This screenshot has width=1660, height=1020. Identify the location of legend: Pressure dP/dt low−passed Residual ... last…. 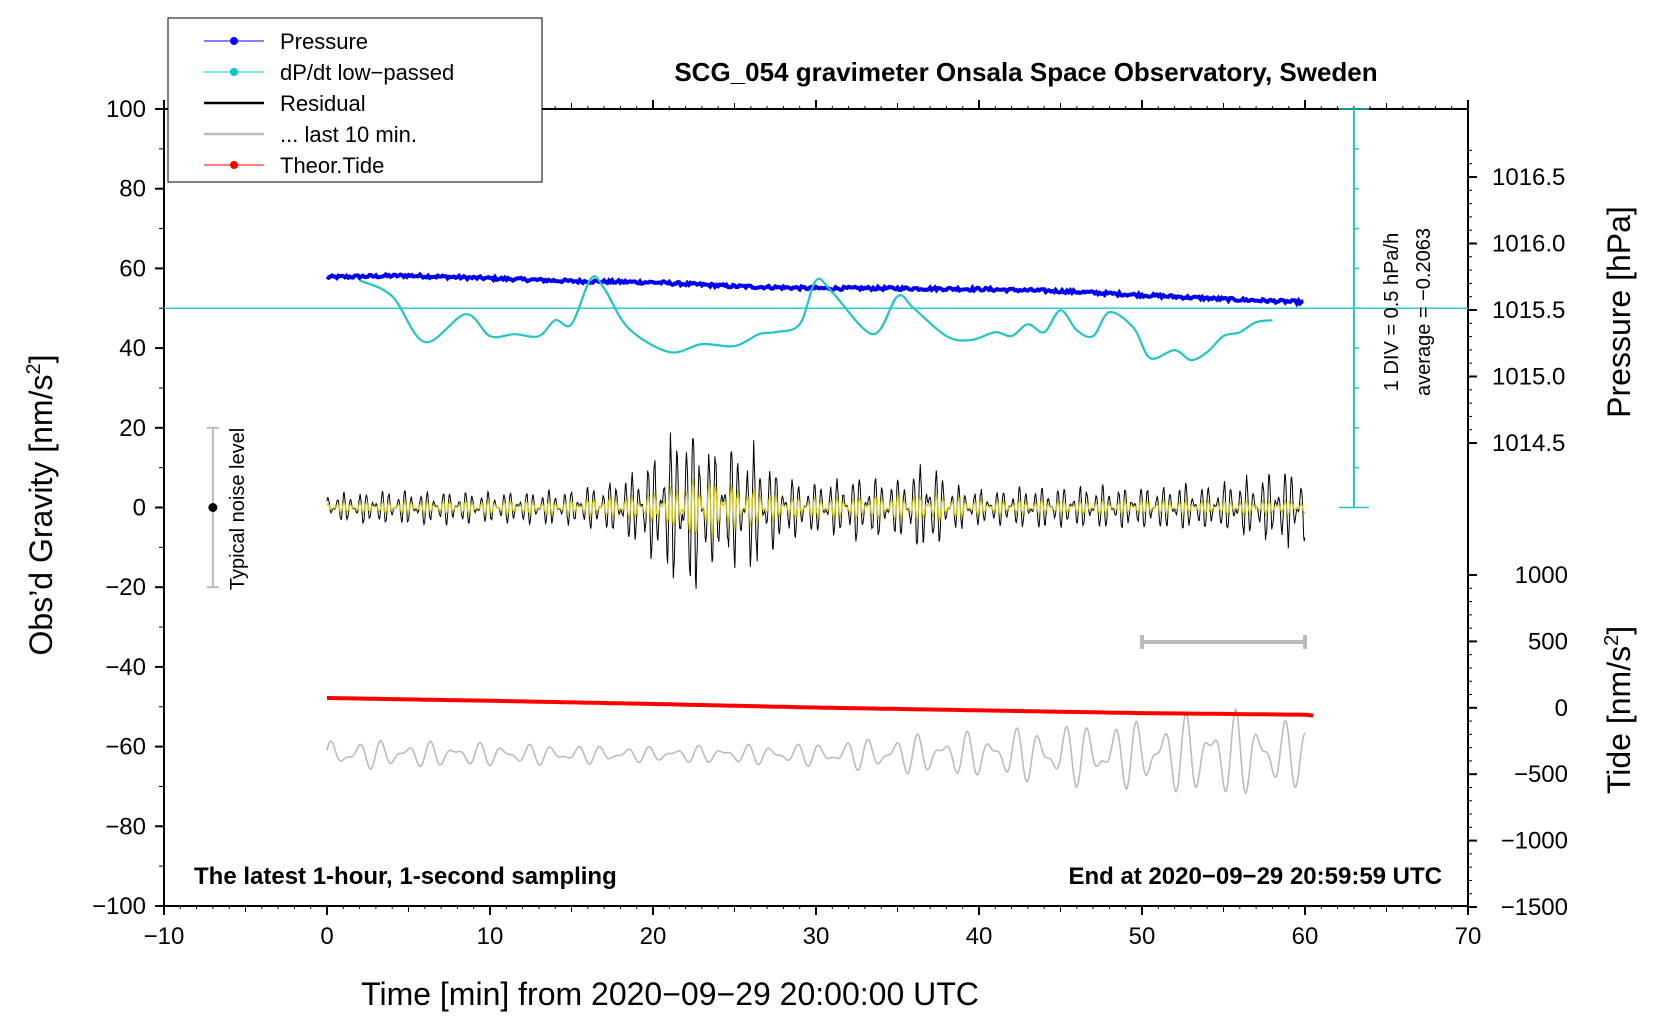
(355, 100).